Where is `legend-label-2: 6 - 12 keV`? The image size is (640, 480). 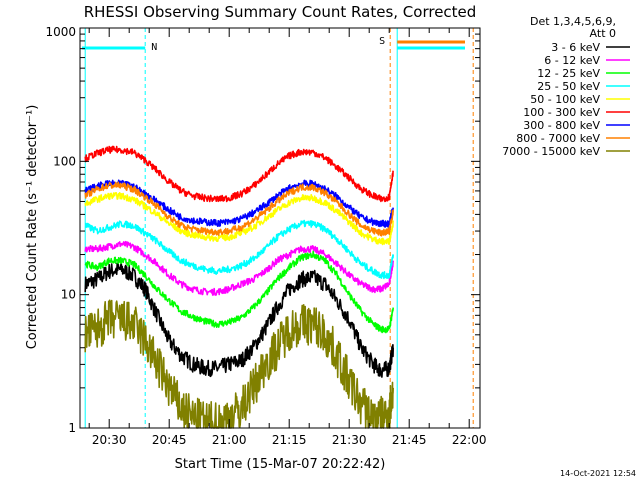 legend-label-2: 6 - 12 keV is located at coordinates (572, 60).